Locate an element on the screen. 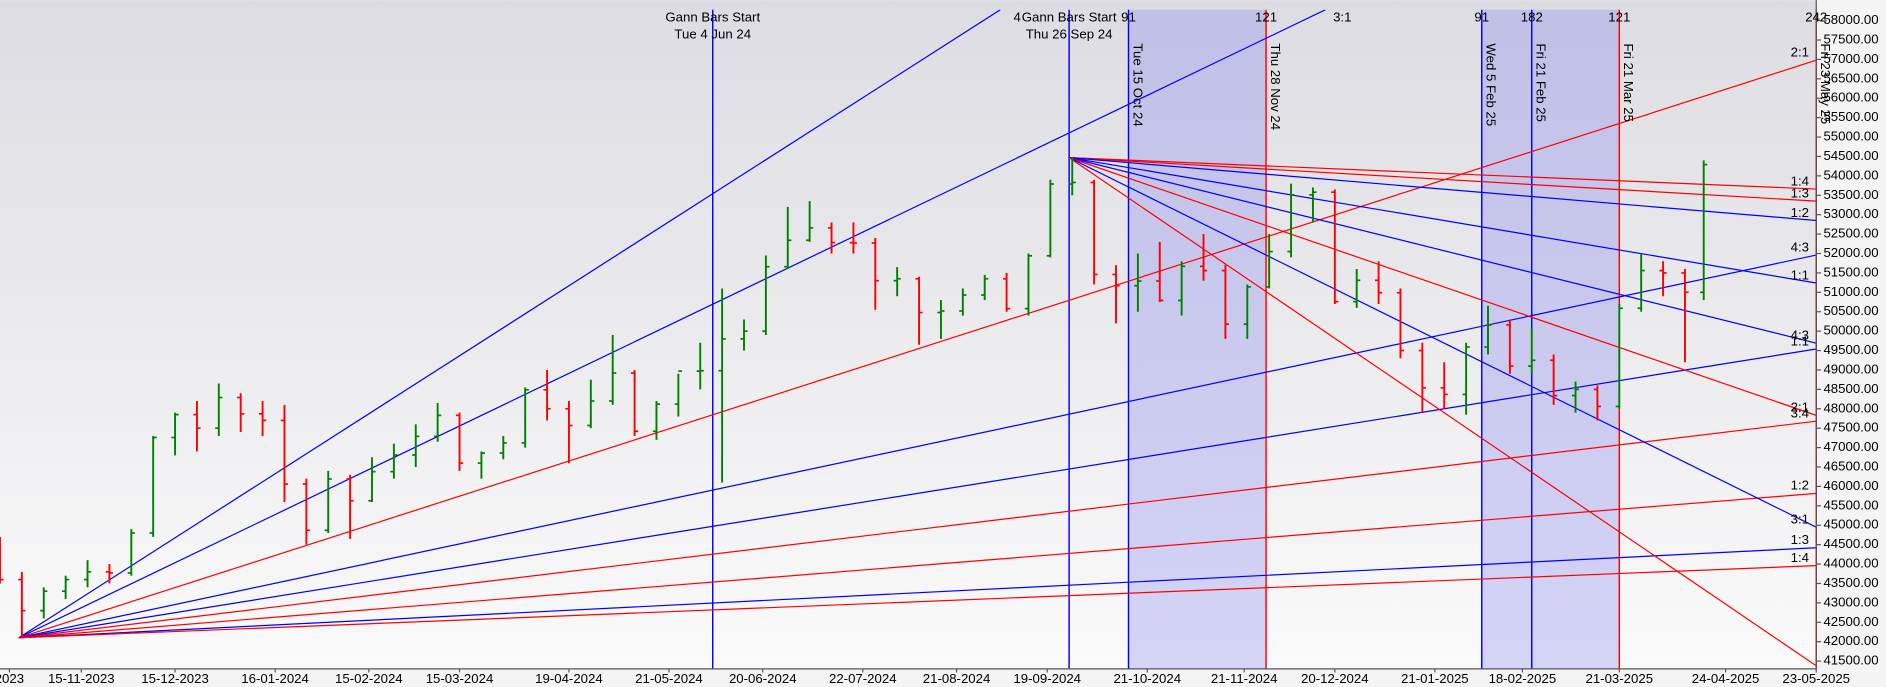 The height and width of the screenshot is (687, 1886). y-tick-label: 57000.00 is located at coordinates (1850, 58).